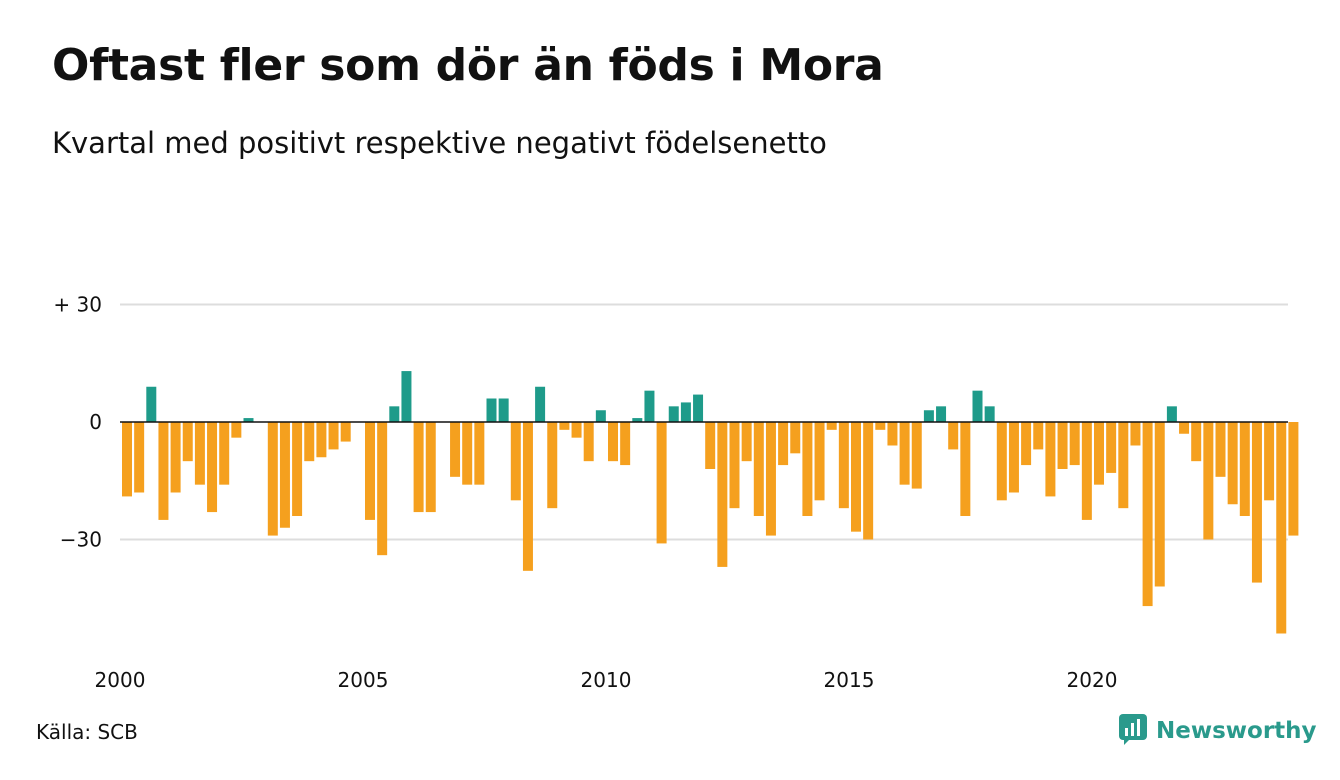 The width and height of the screenshot is (1340, 780). I want to click on x-tick-label: 2005, so click(363, 680).